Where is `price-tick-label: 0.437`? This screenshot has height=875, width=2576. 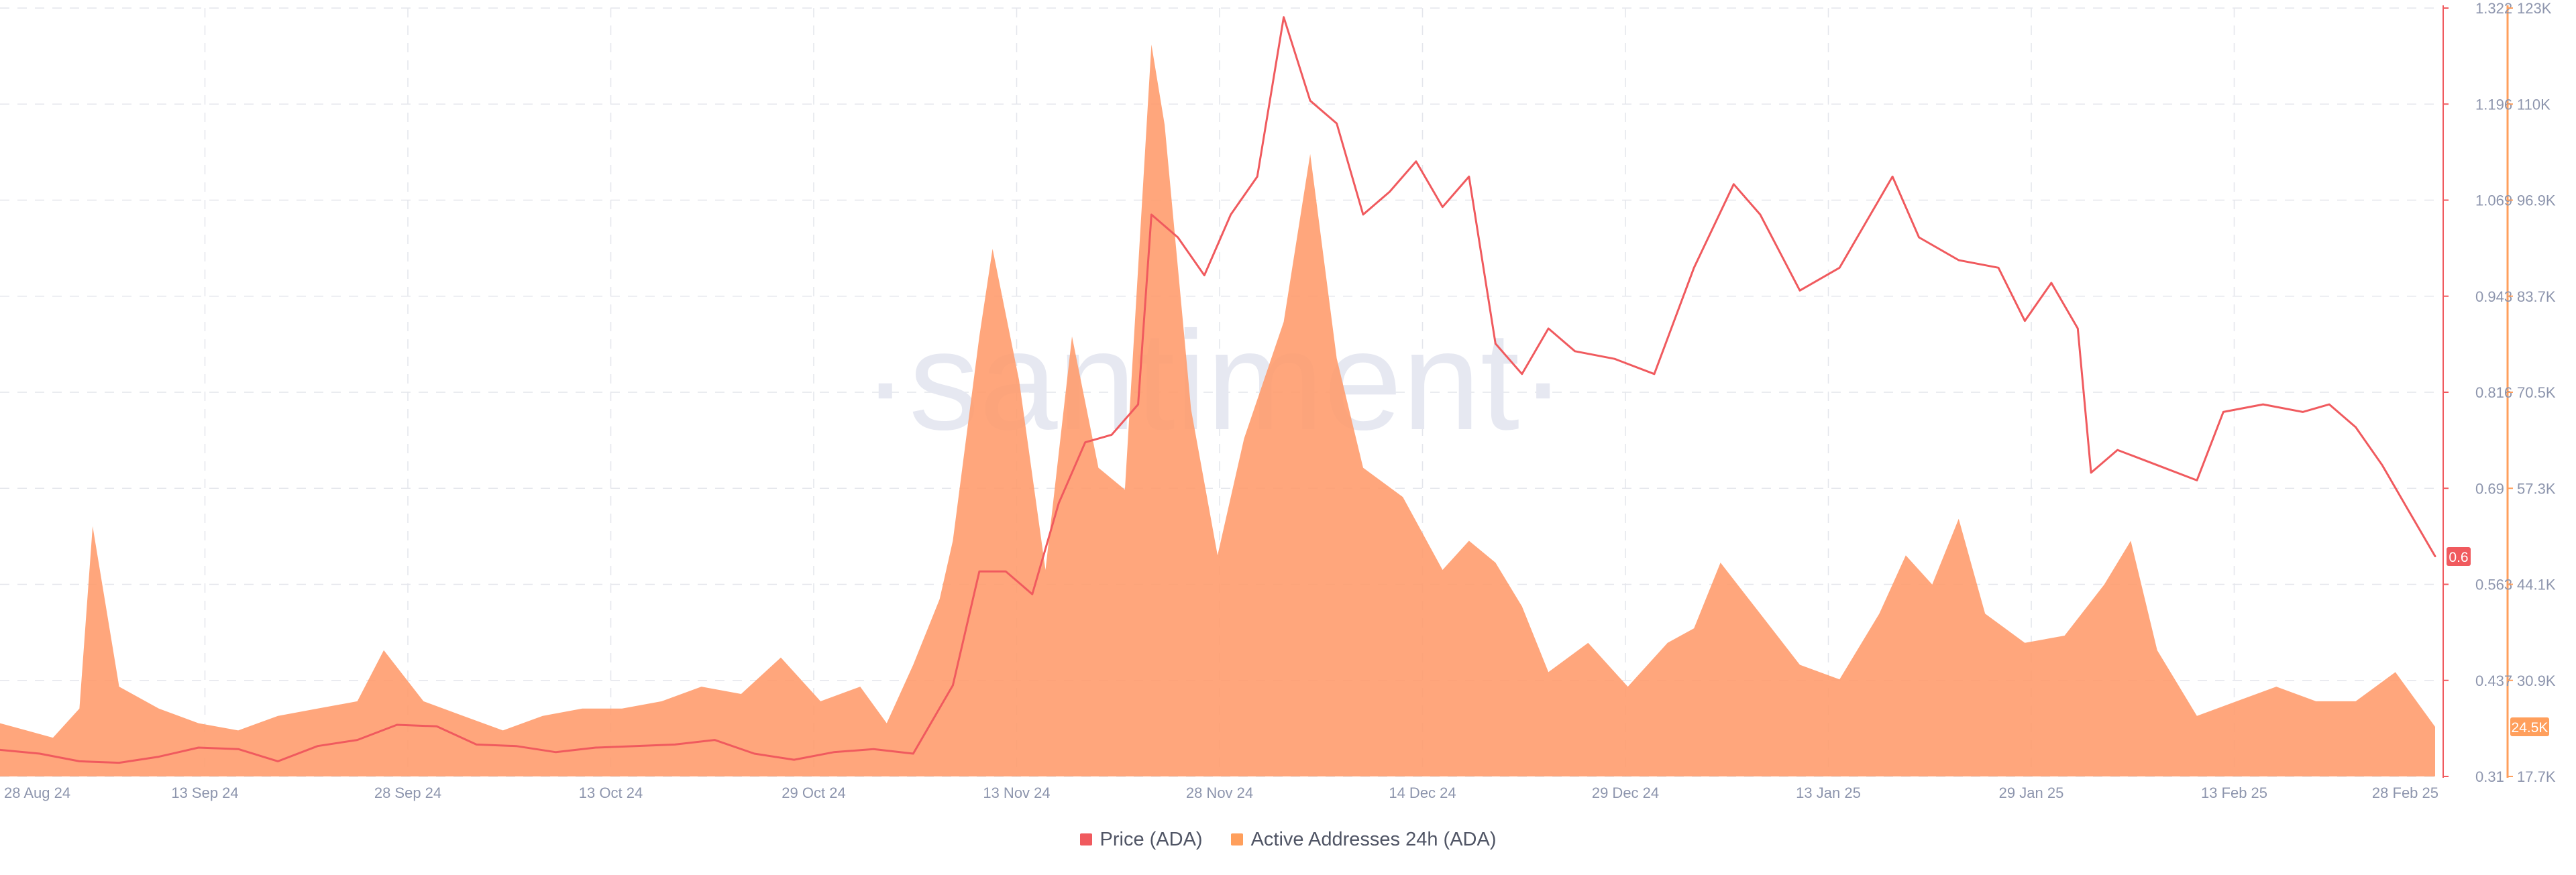
price-tick-label: 0.437 is located at coordinates (2493, 681).